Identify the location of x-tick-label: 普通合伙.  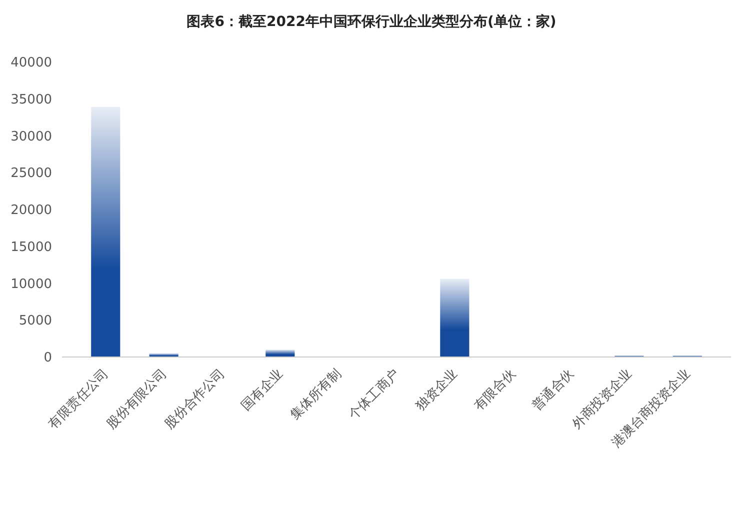
(553, 390).